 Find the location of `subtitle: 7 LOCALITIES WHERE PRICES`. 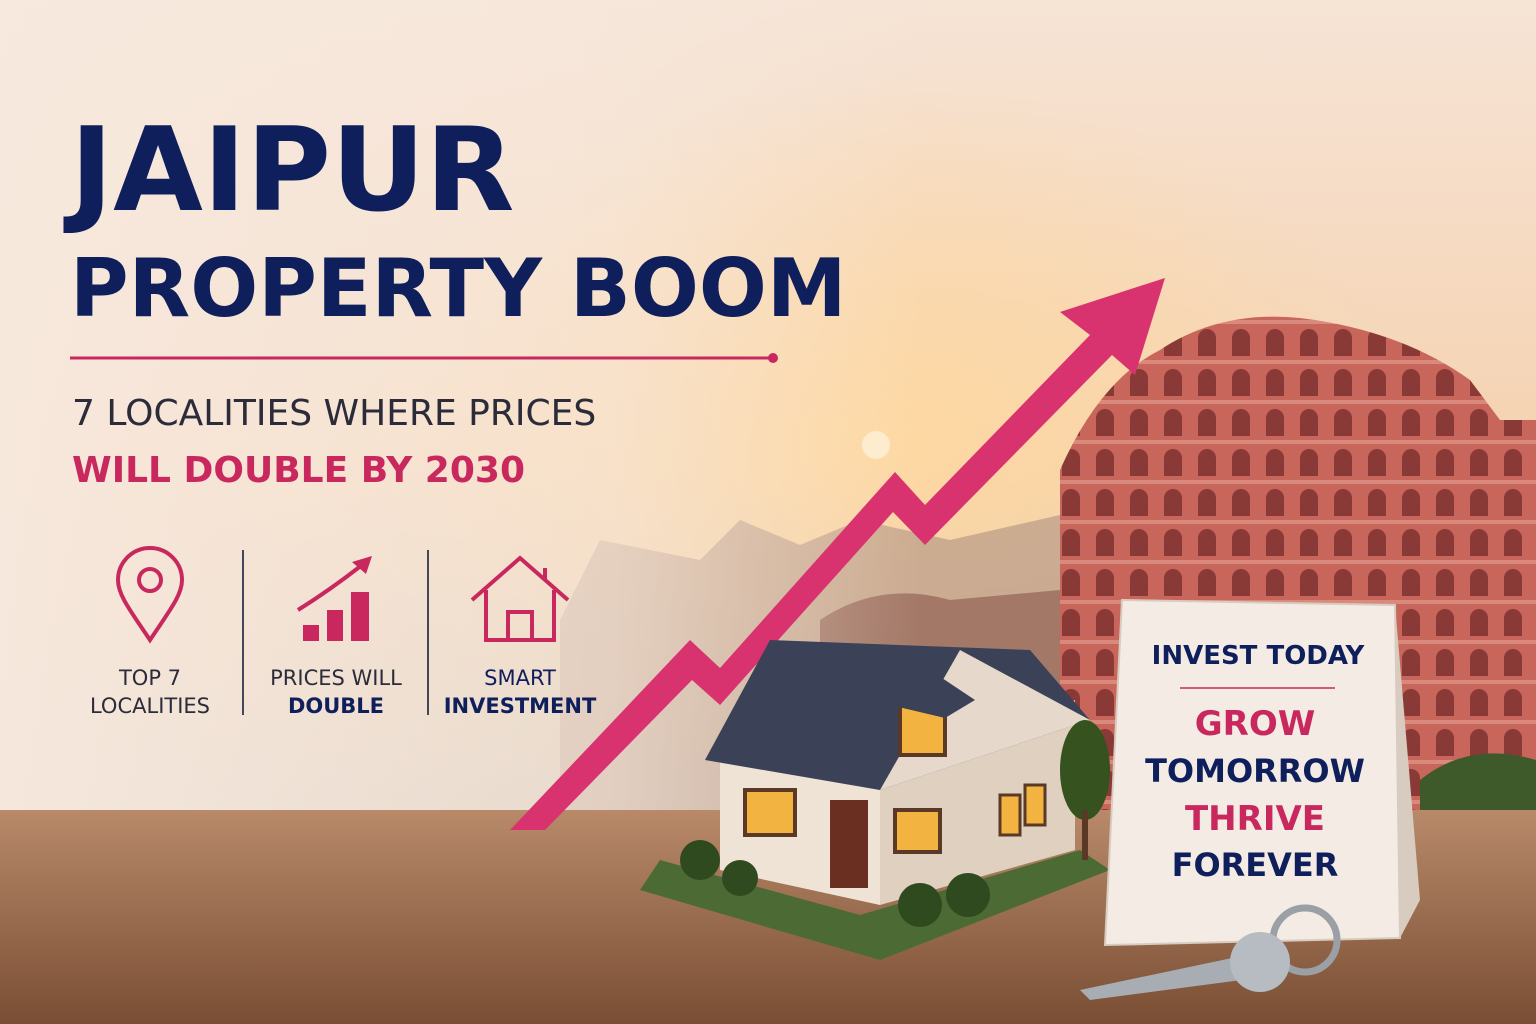

subtitle: 7 LOCALITIES WHERE PRICES is located at coordinates (334, 413).